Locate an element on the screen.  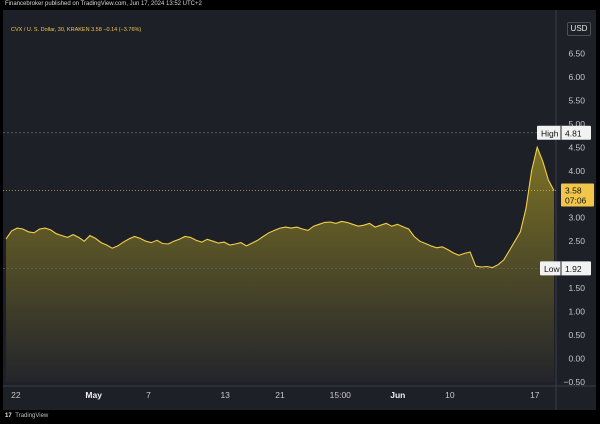
price-tick-label: 6.00 is located at coordinates (576, 77).